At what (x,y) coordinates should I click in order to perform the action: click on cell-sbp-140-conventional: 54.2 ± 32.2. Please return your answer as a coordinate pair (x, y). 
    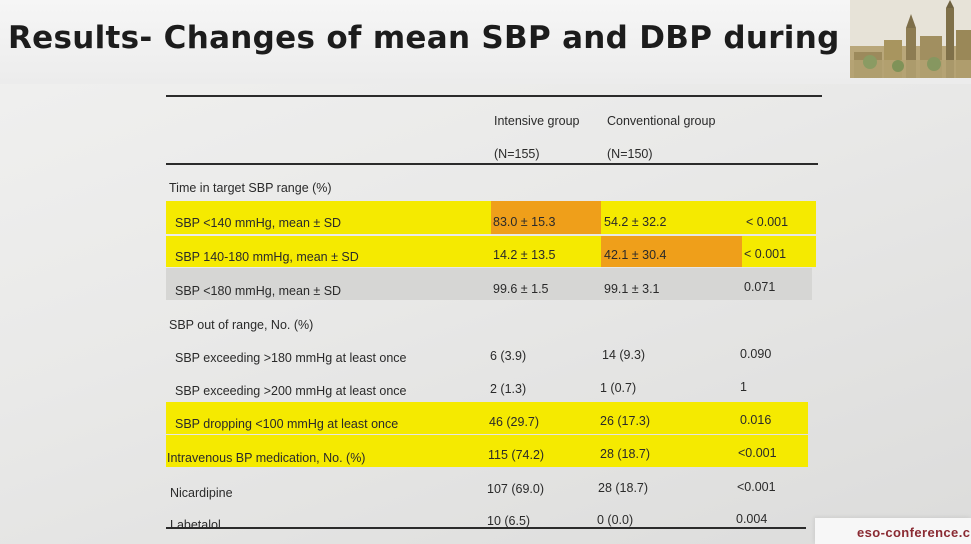
    Looking at the image, I should click on (635, 222).